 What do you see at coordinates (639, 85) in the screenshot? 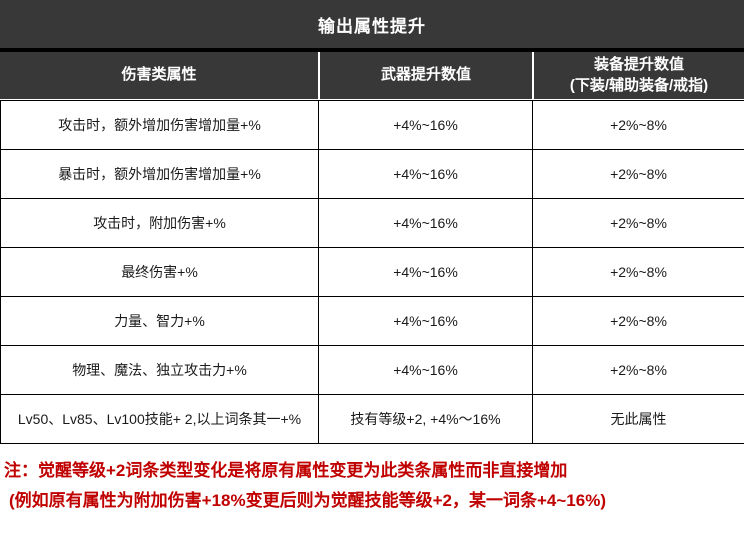
I see `header-equipment-value-line2: (下装/辅助装备/戒指)` at bounding box center [639, 85].